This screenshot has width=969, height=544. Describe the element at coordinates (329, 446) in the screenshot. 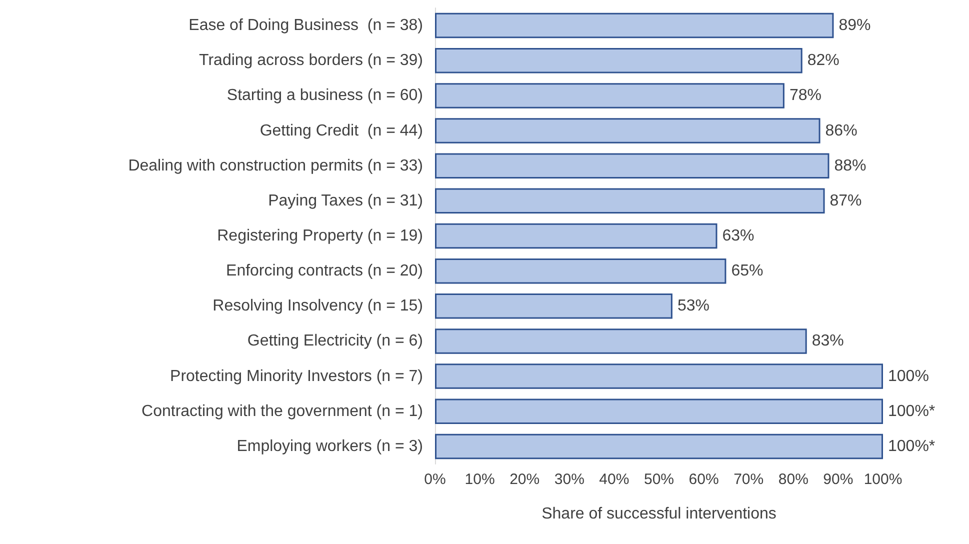

I see `y-tick-label: Employing workers (n = 3)` at that location.